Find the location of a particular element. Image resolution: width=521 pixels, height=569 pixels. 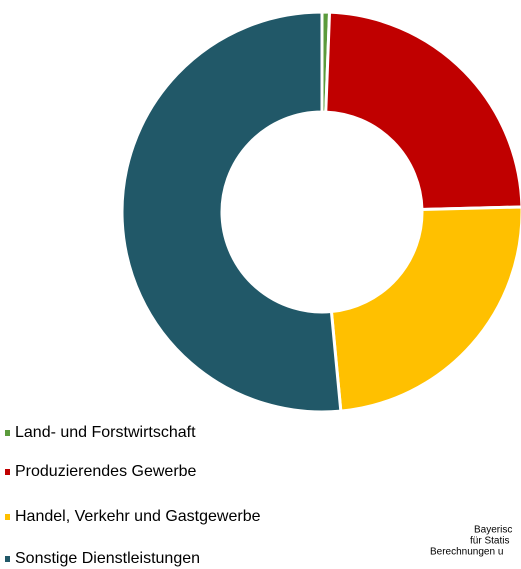

legend-label: Produzierendes Gewerbe is located at coordinates (106, 471).